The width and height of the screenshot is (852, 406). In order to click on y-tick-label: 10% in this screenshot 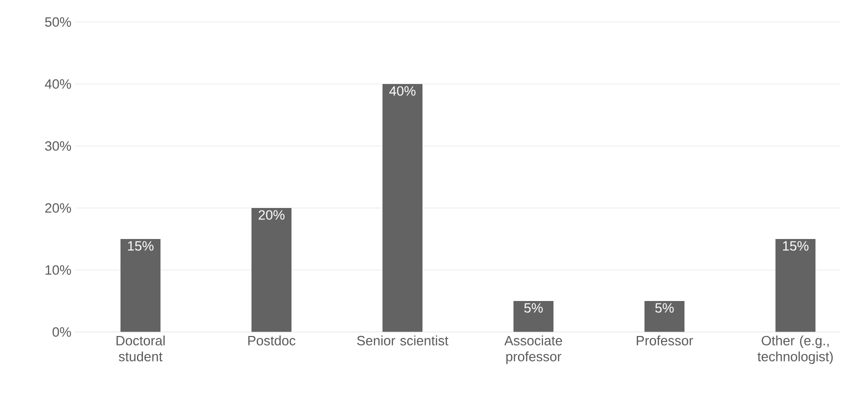, I will do `click(58, 270)`.